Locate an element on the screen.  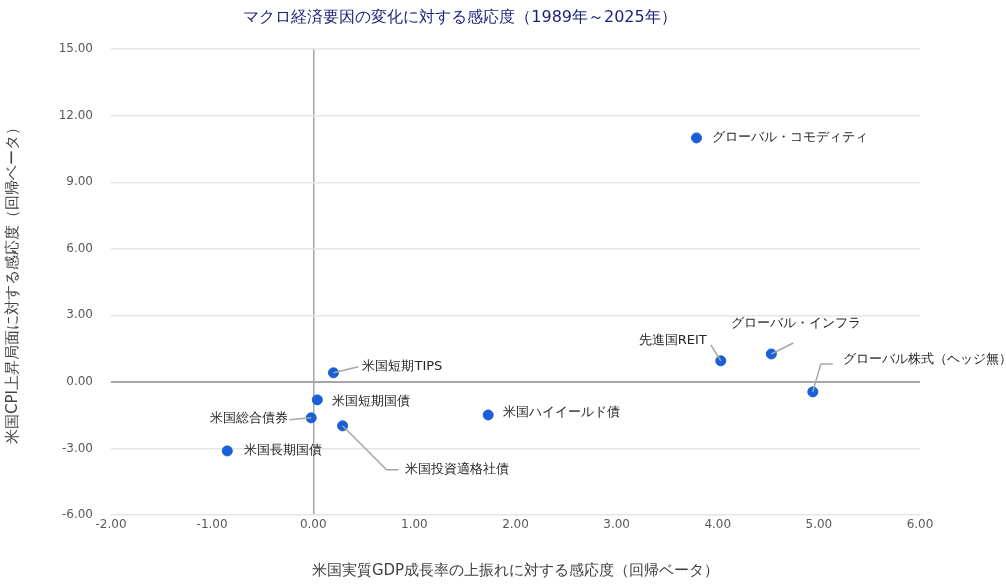
annotation: 米国総合債券 is located at coordinates (249, 418).